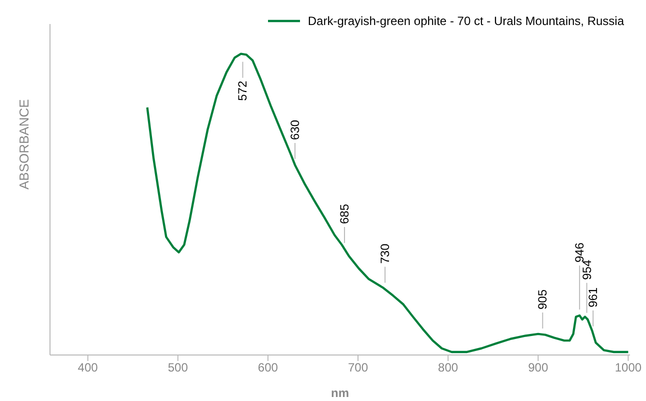  I want to click on x-tick-label: 700, so click(358, 367).